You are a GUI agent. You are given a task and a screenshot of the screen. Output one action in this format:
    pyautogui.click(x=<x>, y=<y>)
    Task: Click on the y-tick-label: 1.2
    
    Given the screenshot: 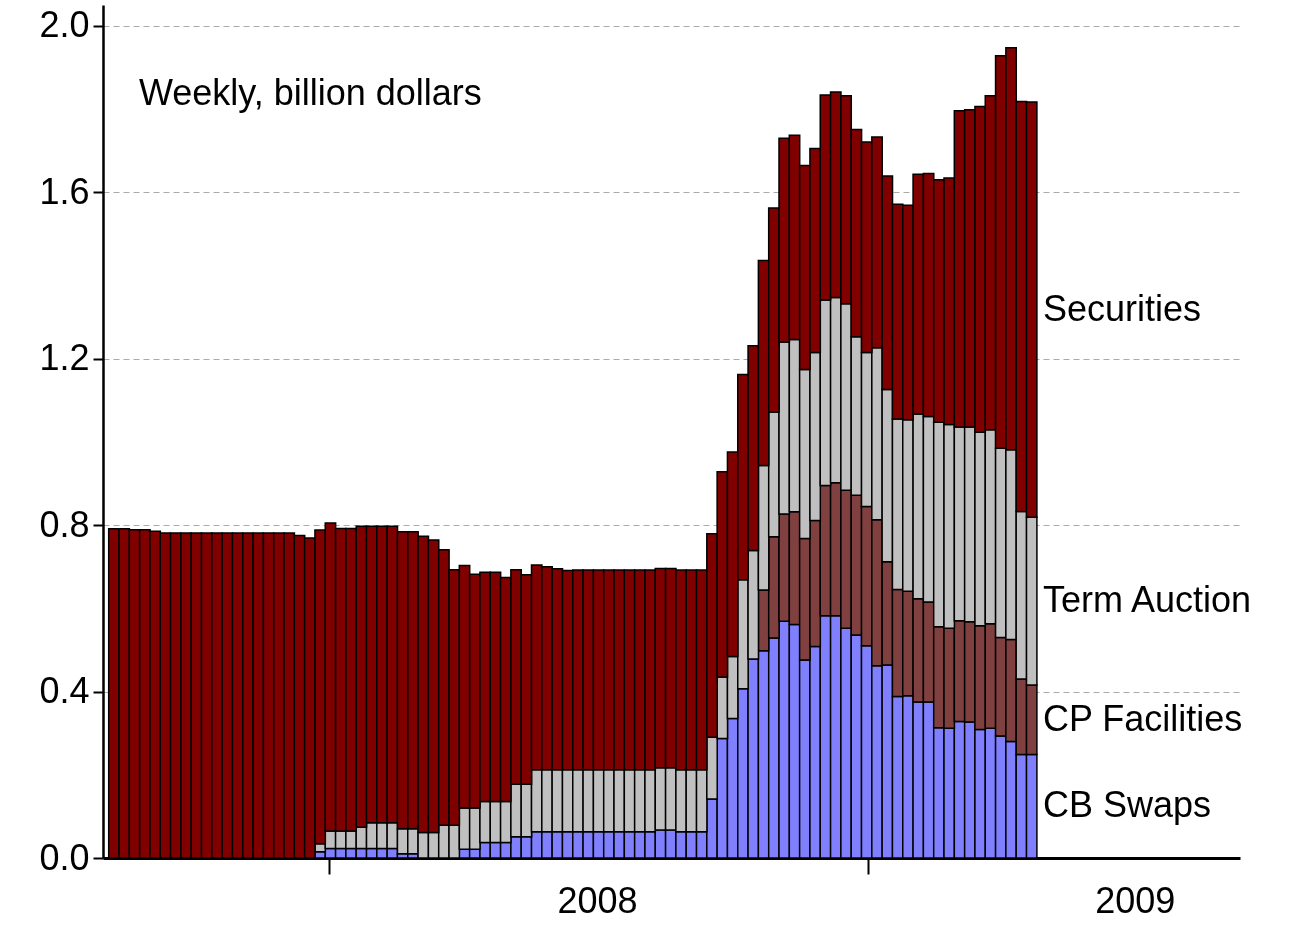 What is the action you would take?
    pyautogui.click(x=64, y=358)
    